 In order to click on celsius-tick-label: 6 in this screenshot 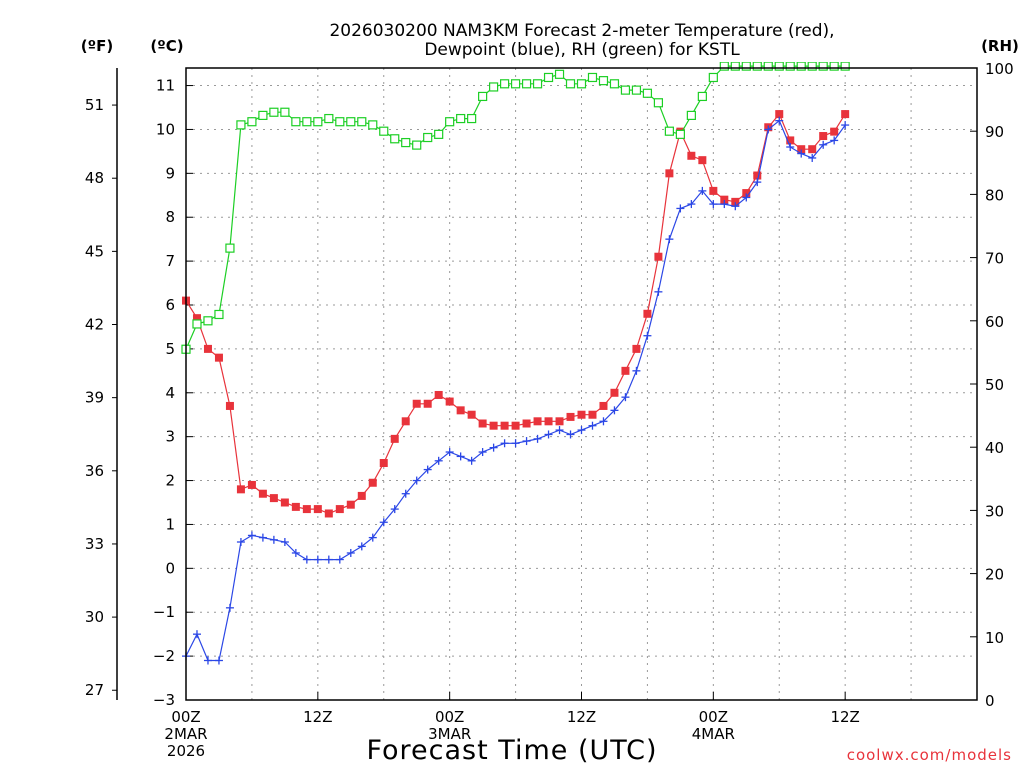, I will do `click(170, 305)`.